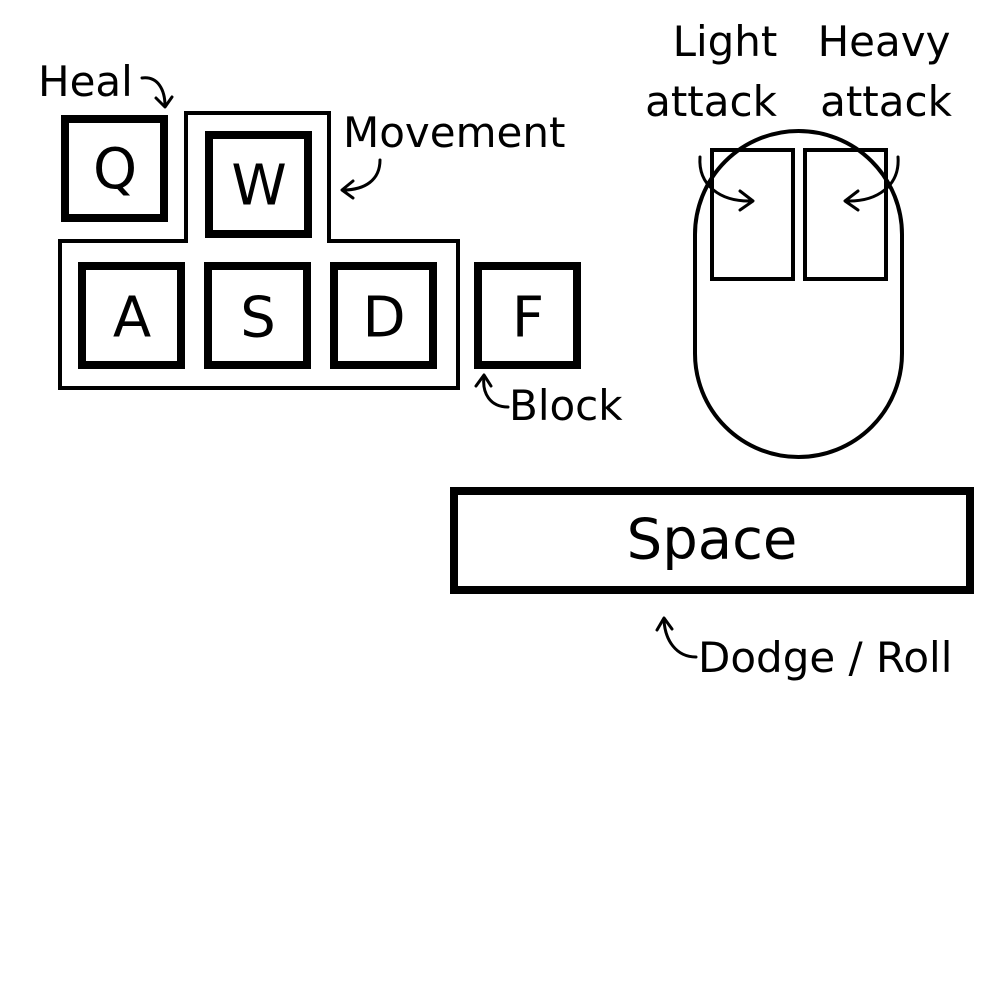  I want to click on key-q: Q, so click(114, 168).